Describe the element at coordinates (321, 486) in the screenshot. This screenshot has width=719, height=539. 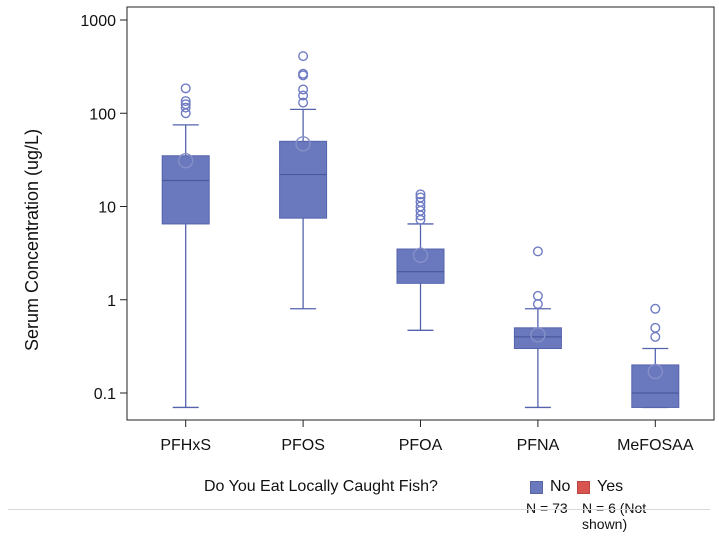
I see `legend-title: Do You Eat Locally Caught Fish?` at that location.